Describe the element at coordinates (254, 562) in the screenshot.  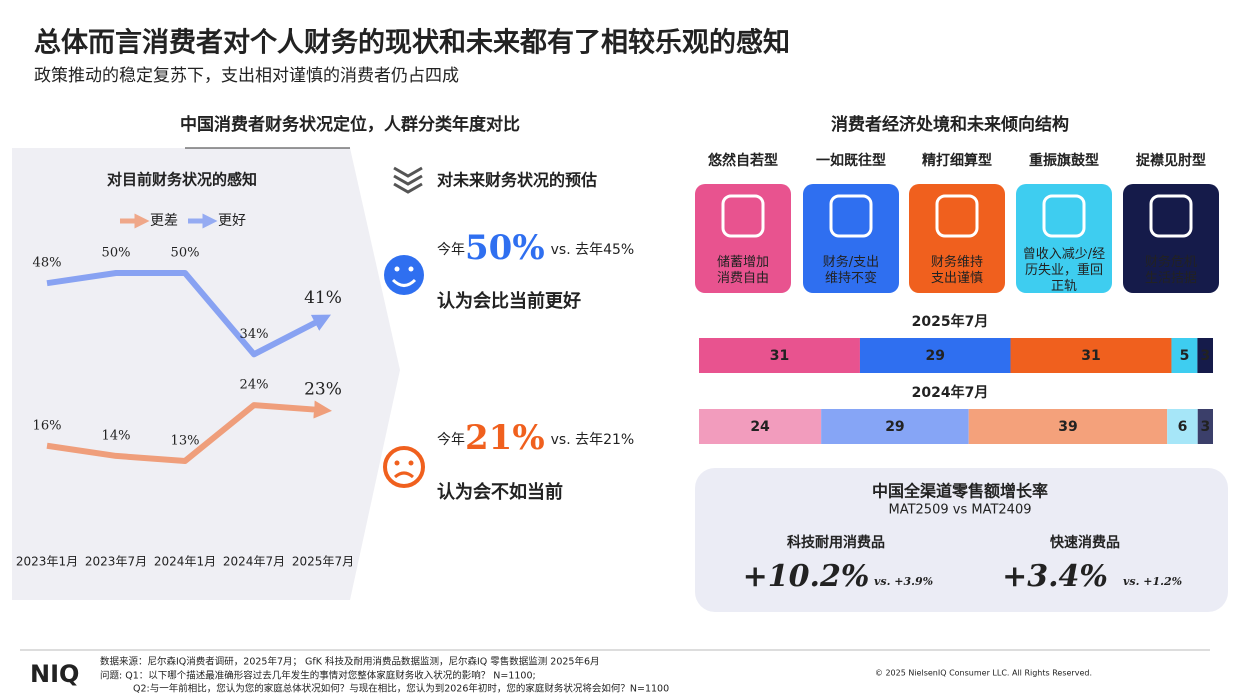
I see `x-tick-label: 2024年7月` at that location.